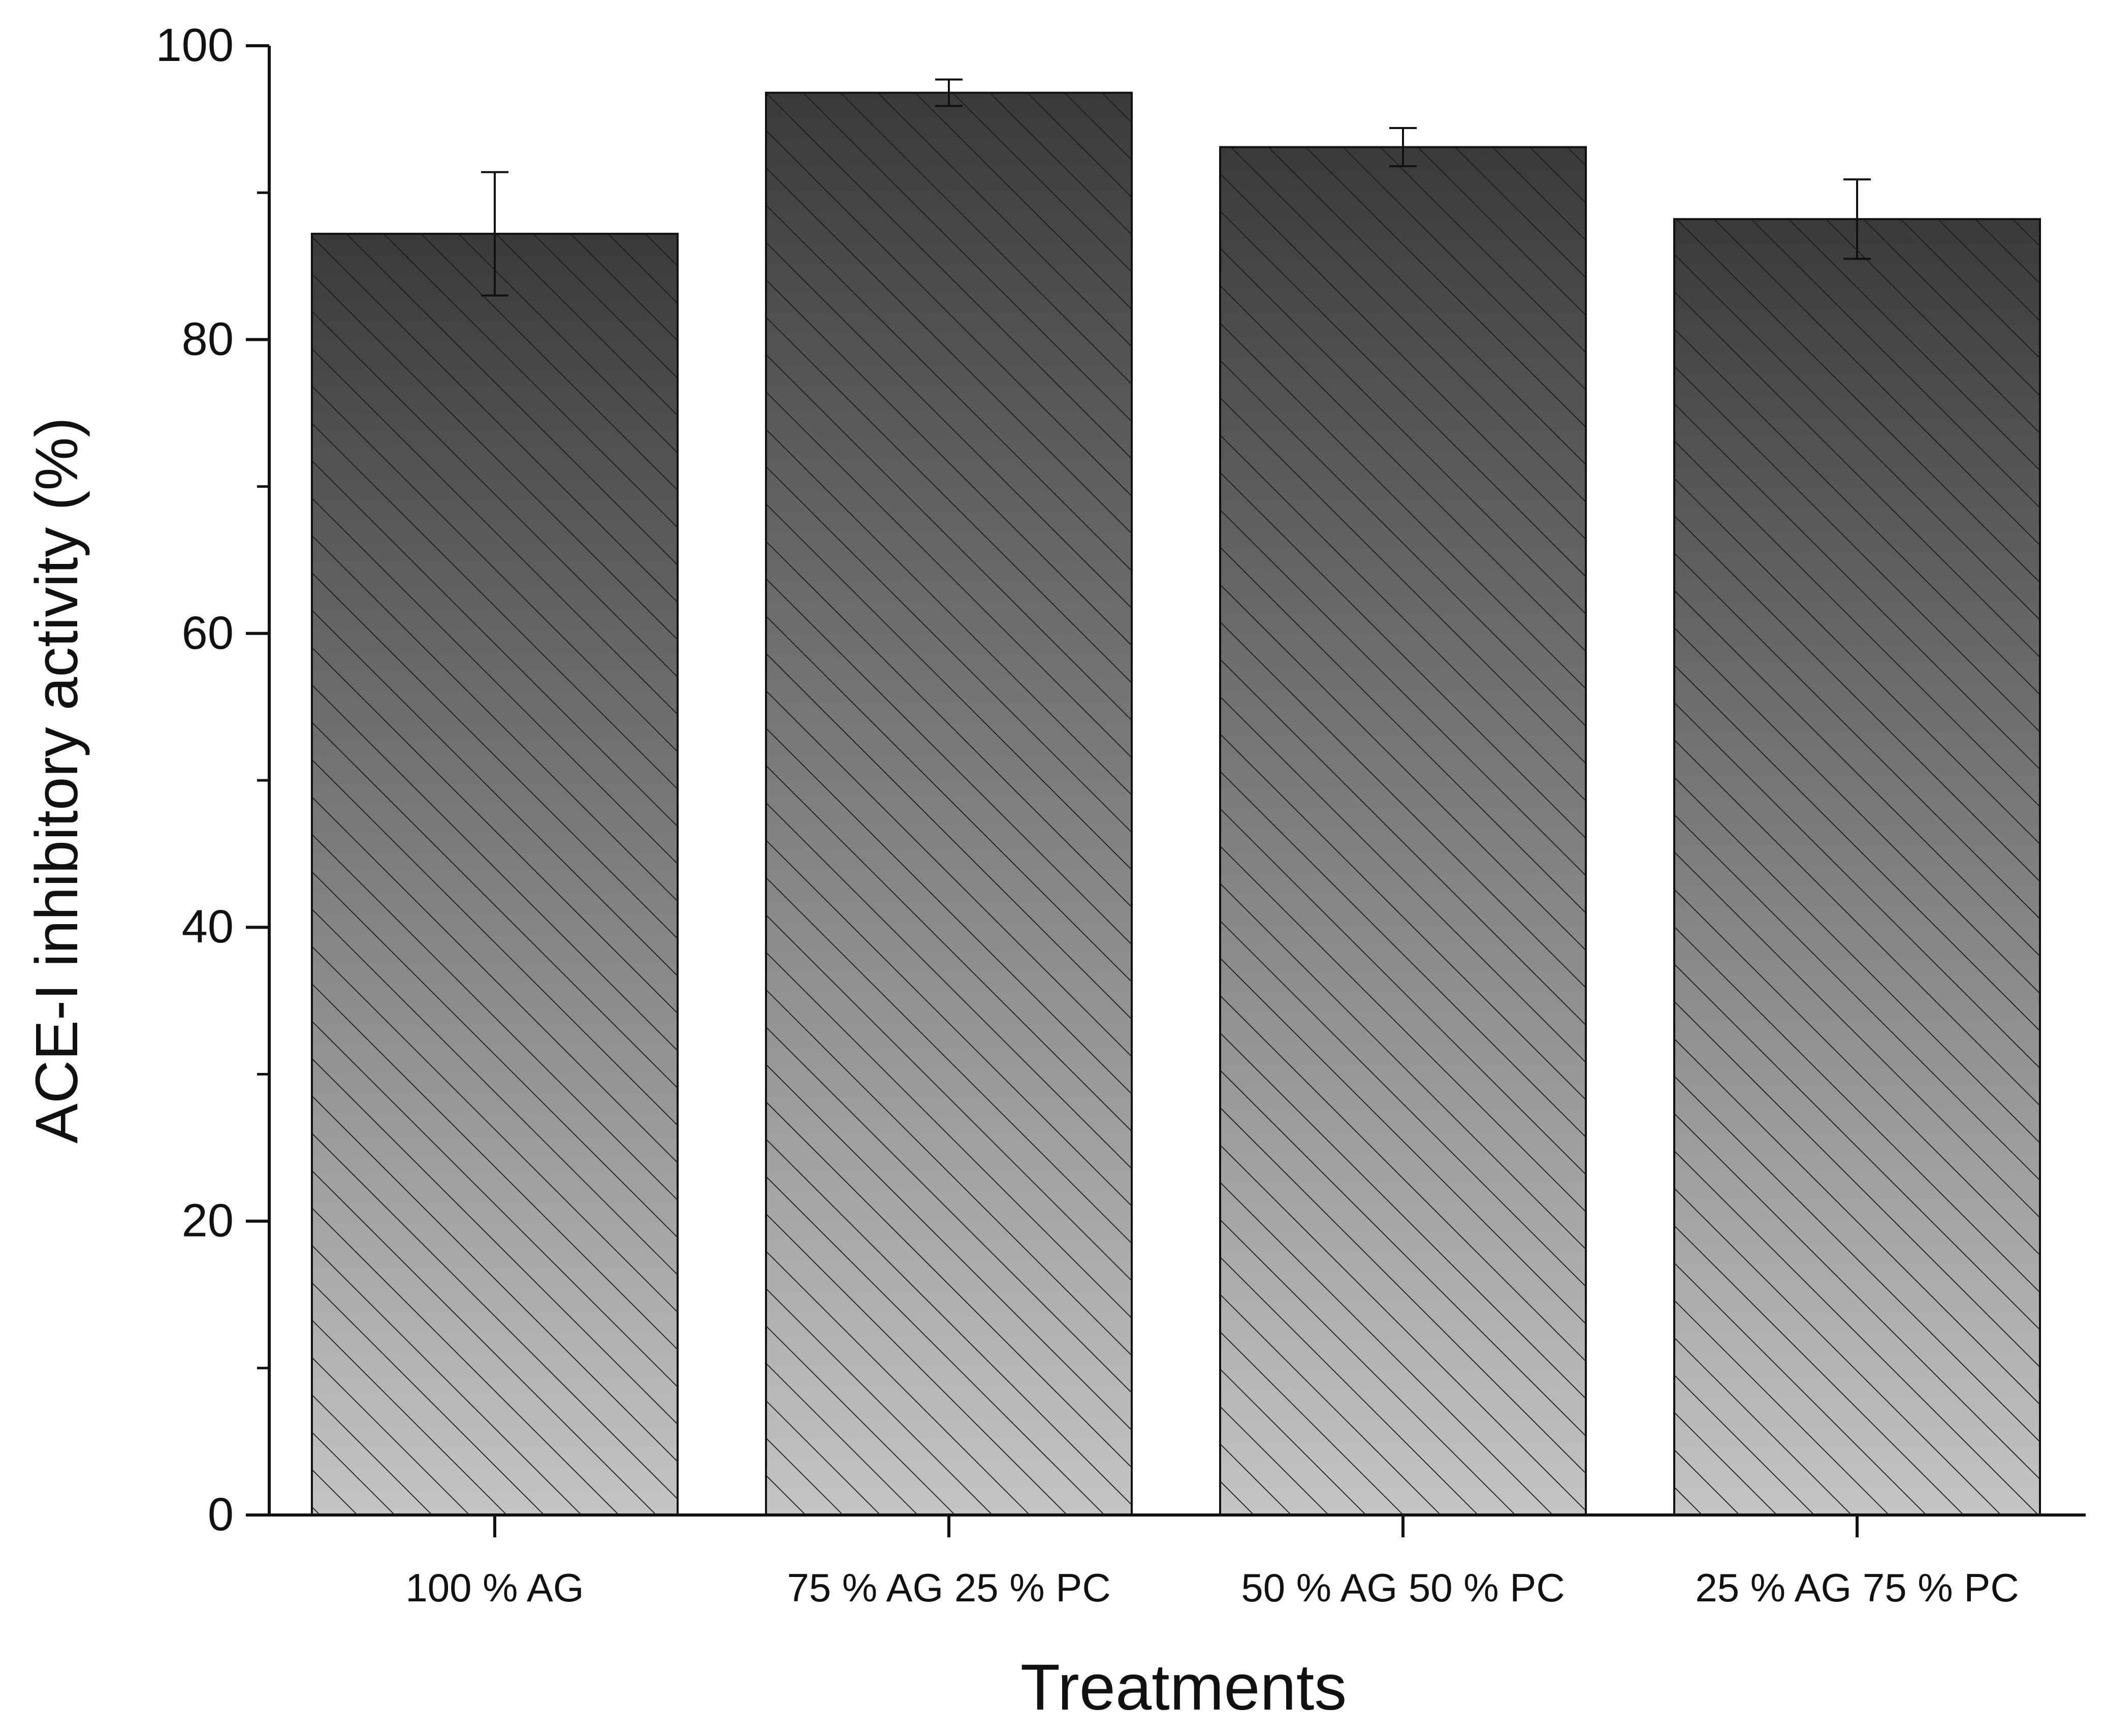 The height and width of the screenshot is (1736, 2106). What do you see at coordinates (56, 780) in the screenshot?
I see `y-axis-title: ACE-I inhibitory activity (%)` at bounding box center [56, 780].